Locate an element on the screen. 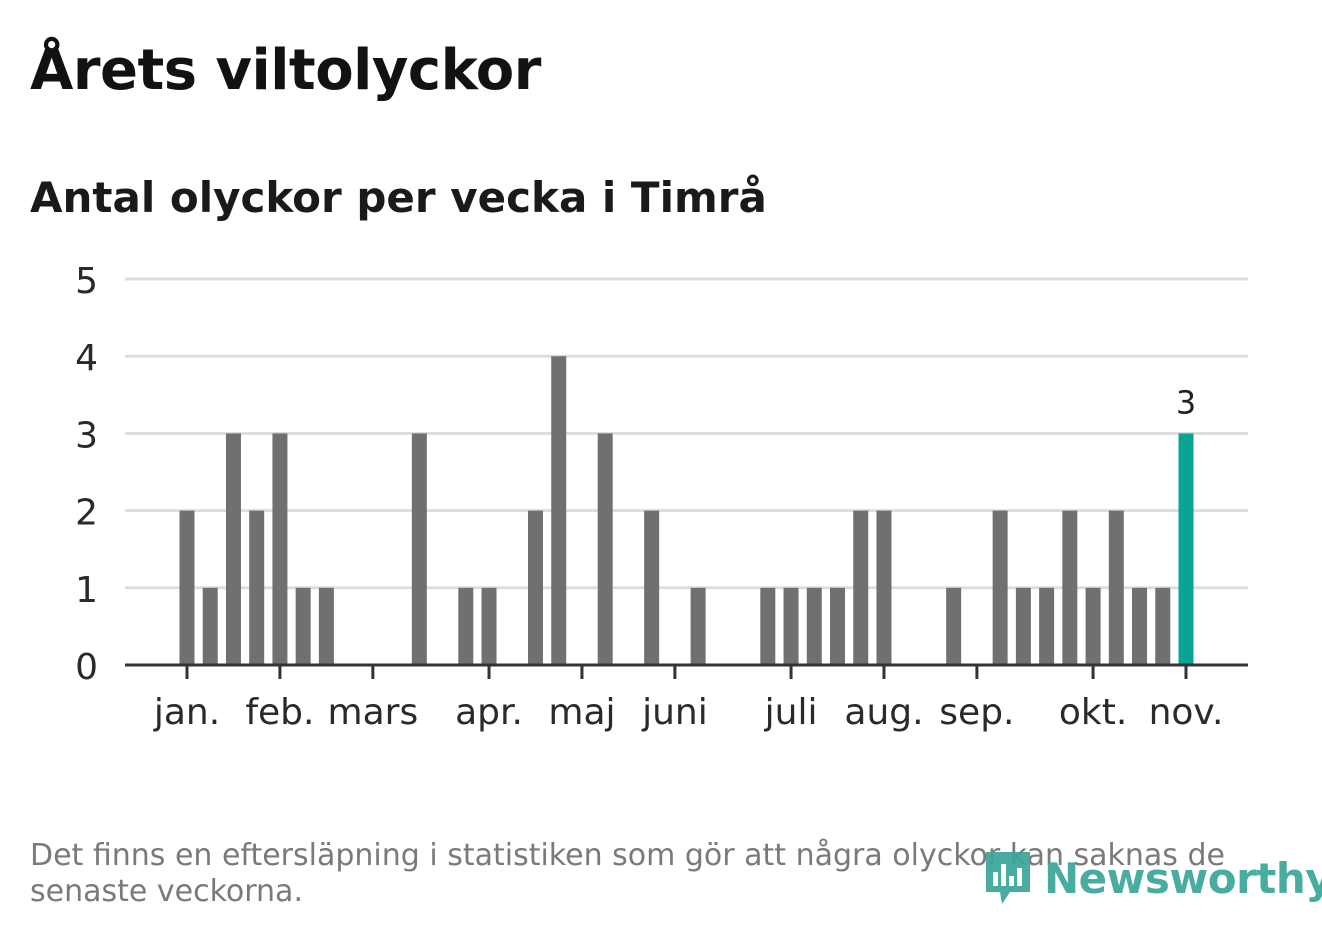 This screenshot has height=939, width=1322. y-tick-label: 1 is located at coordinates (86, 590).